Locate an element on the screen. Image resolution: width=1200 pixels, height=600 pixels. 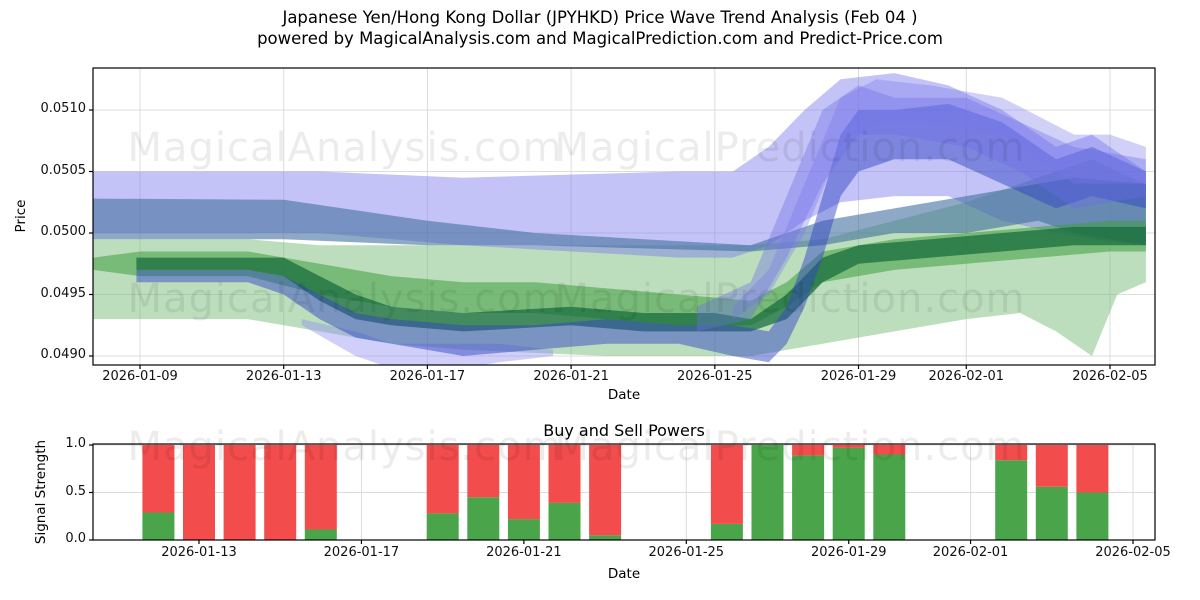
top-xtick-label: 2026-01-21 is located at coordinates (571, 376).